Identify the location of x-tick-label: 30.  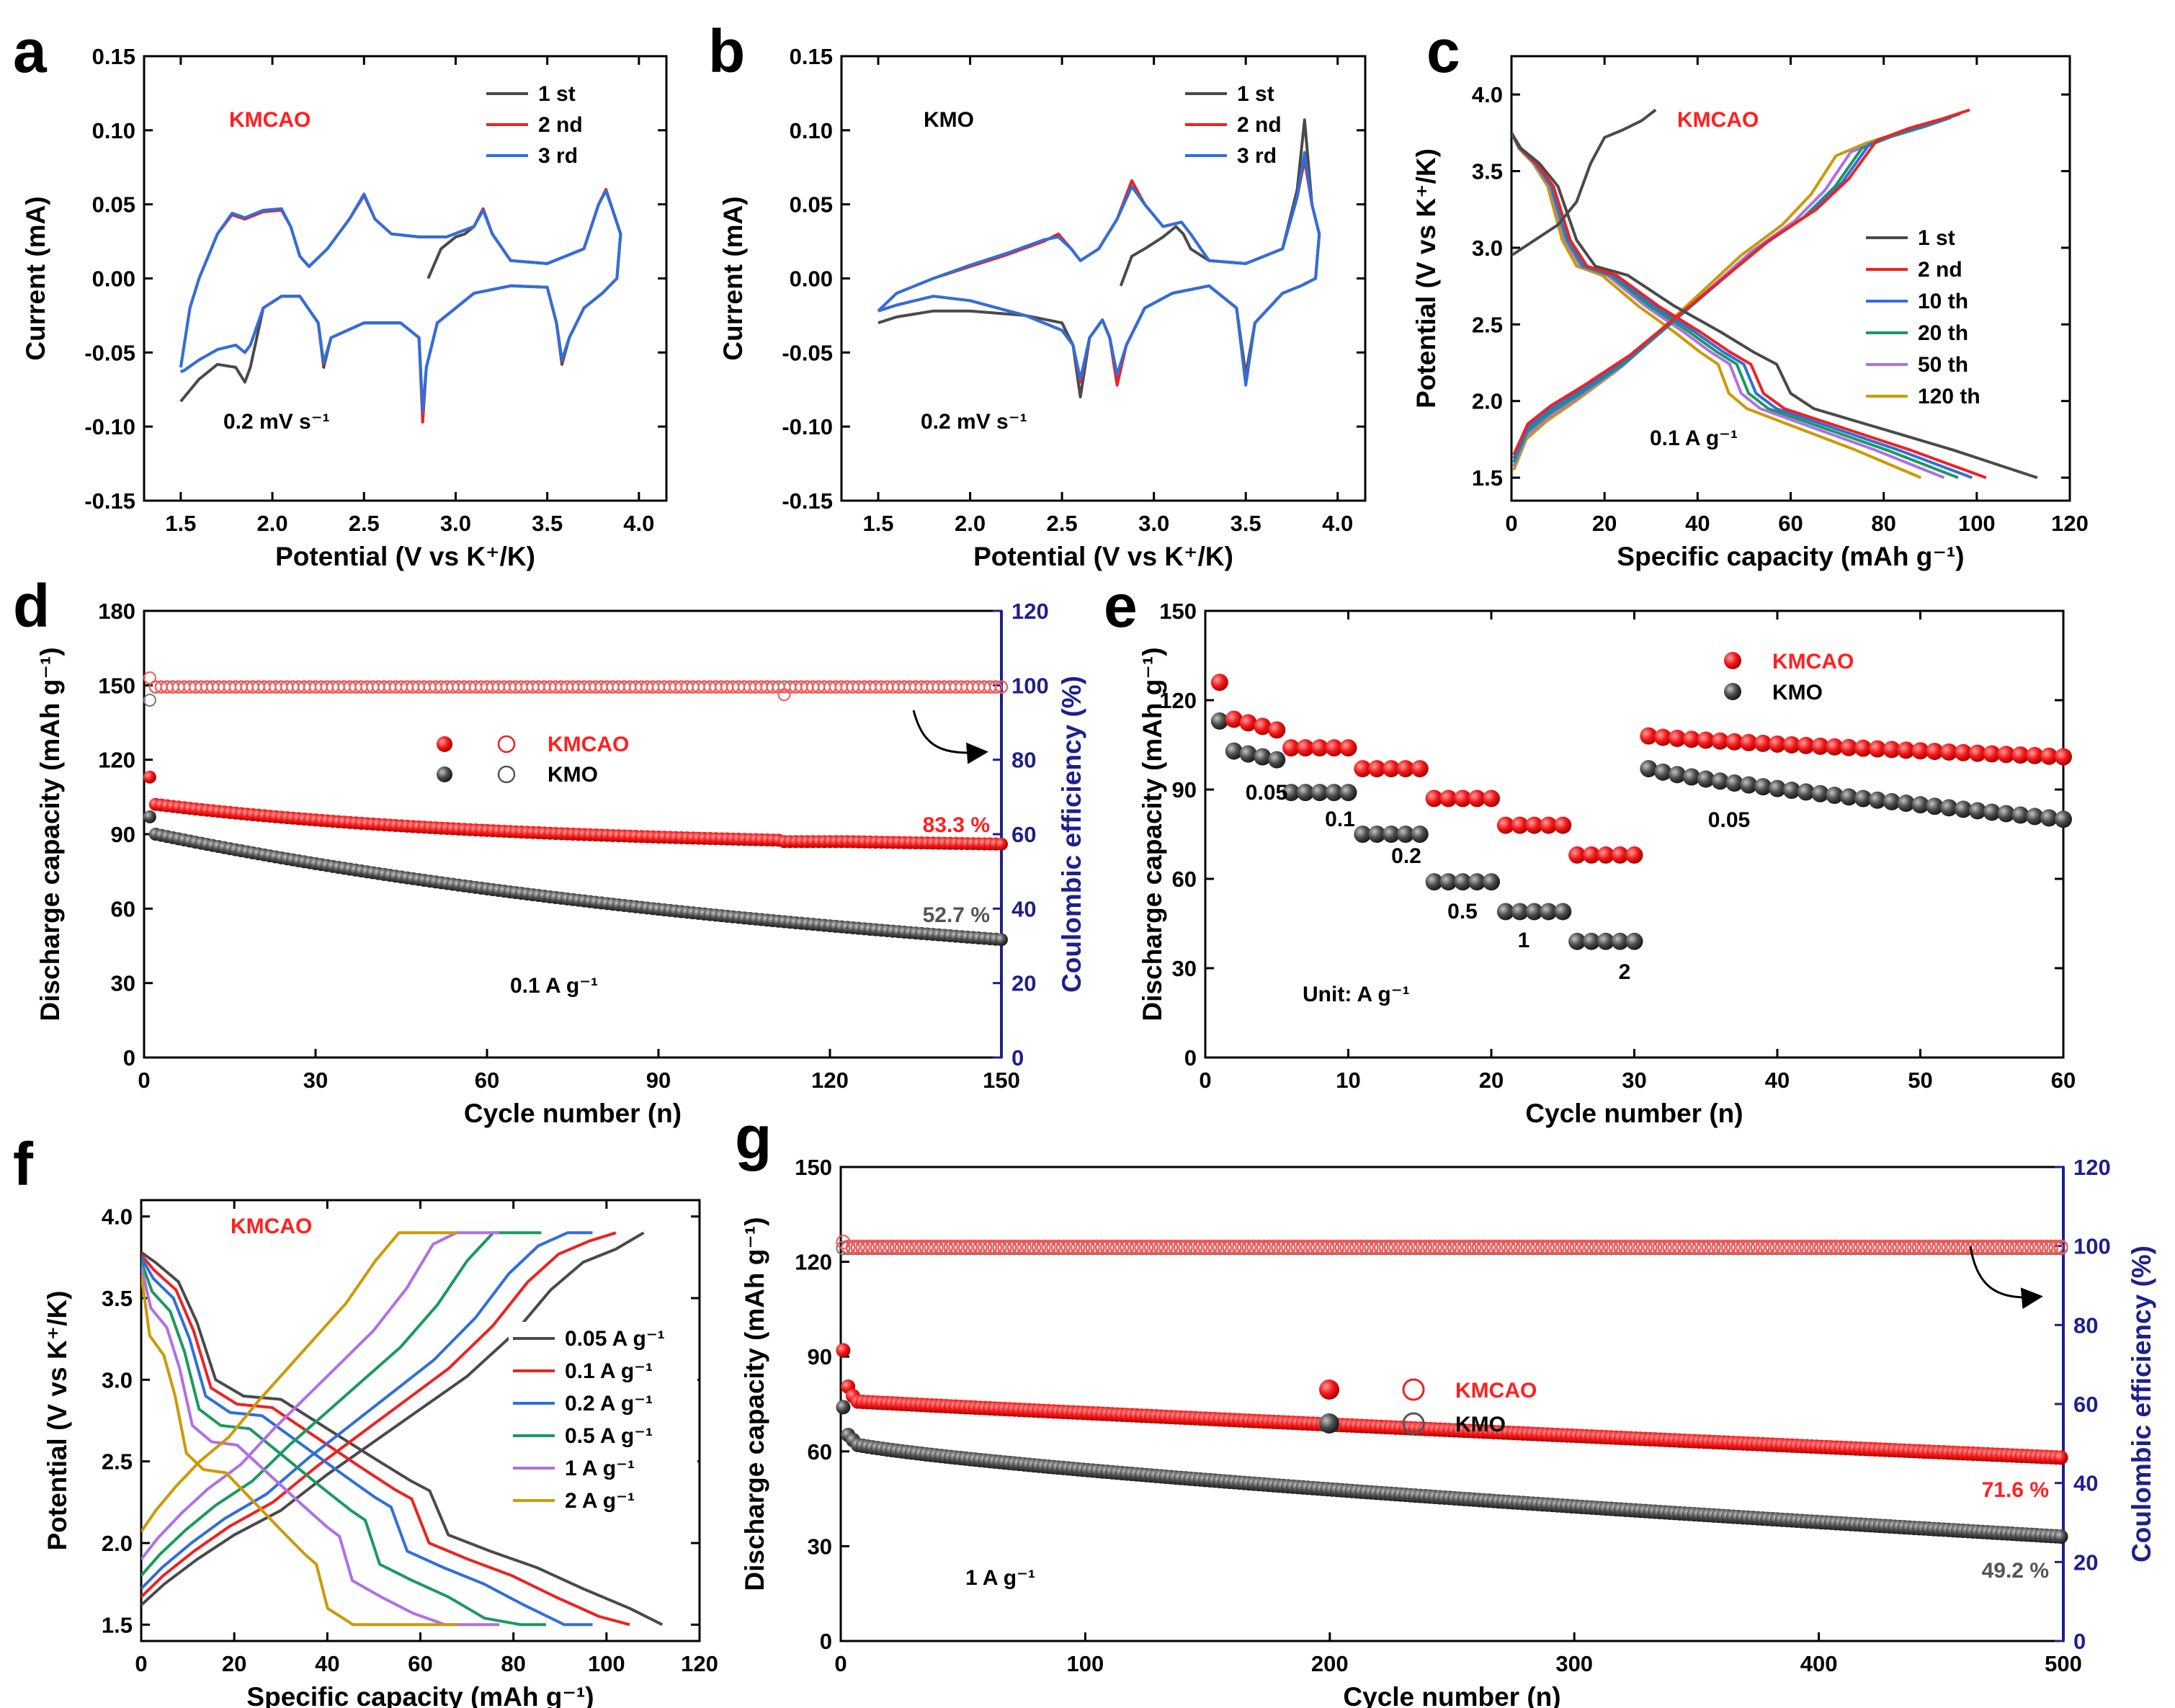
(315, 1080).